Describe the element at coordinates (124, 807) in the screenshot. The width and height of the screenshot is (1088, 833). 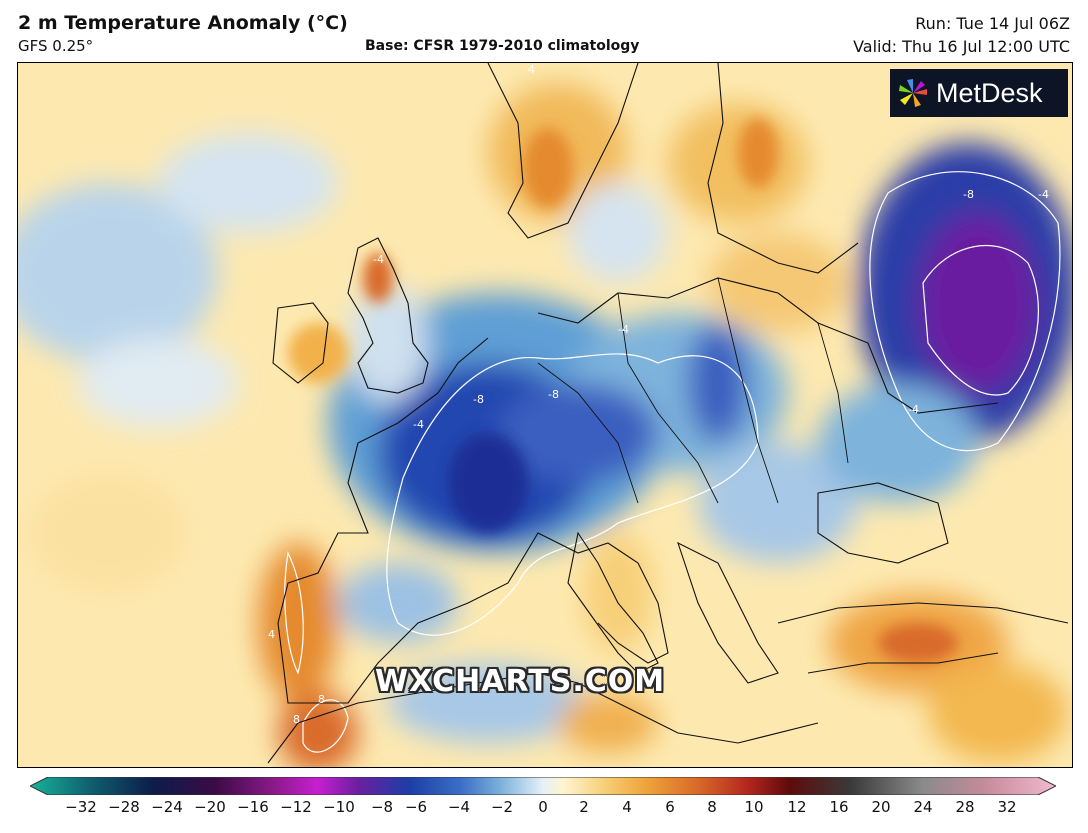
I see `colorbar-tick: −28` at that location.